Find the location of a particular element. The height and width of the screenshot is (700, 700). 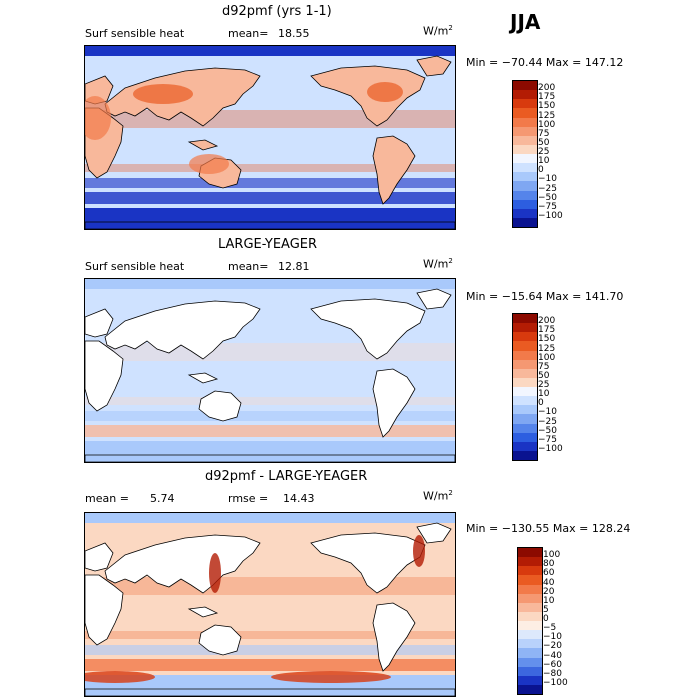

panel-3-mean-value: 5.74 is located at coordinates (162, 498).